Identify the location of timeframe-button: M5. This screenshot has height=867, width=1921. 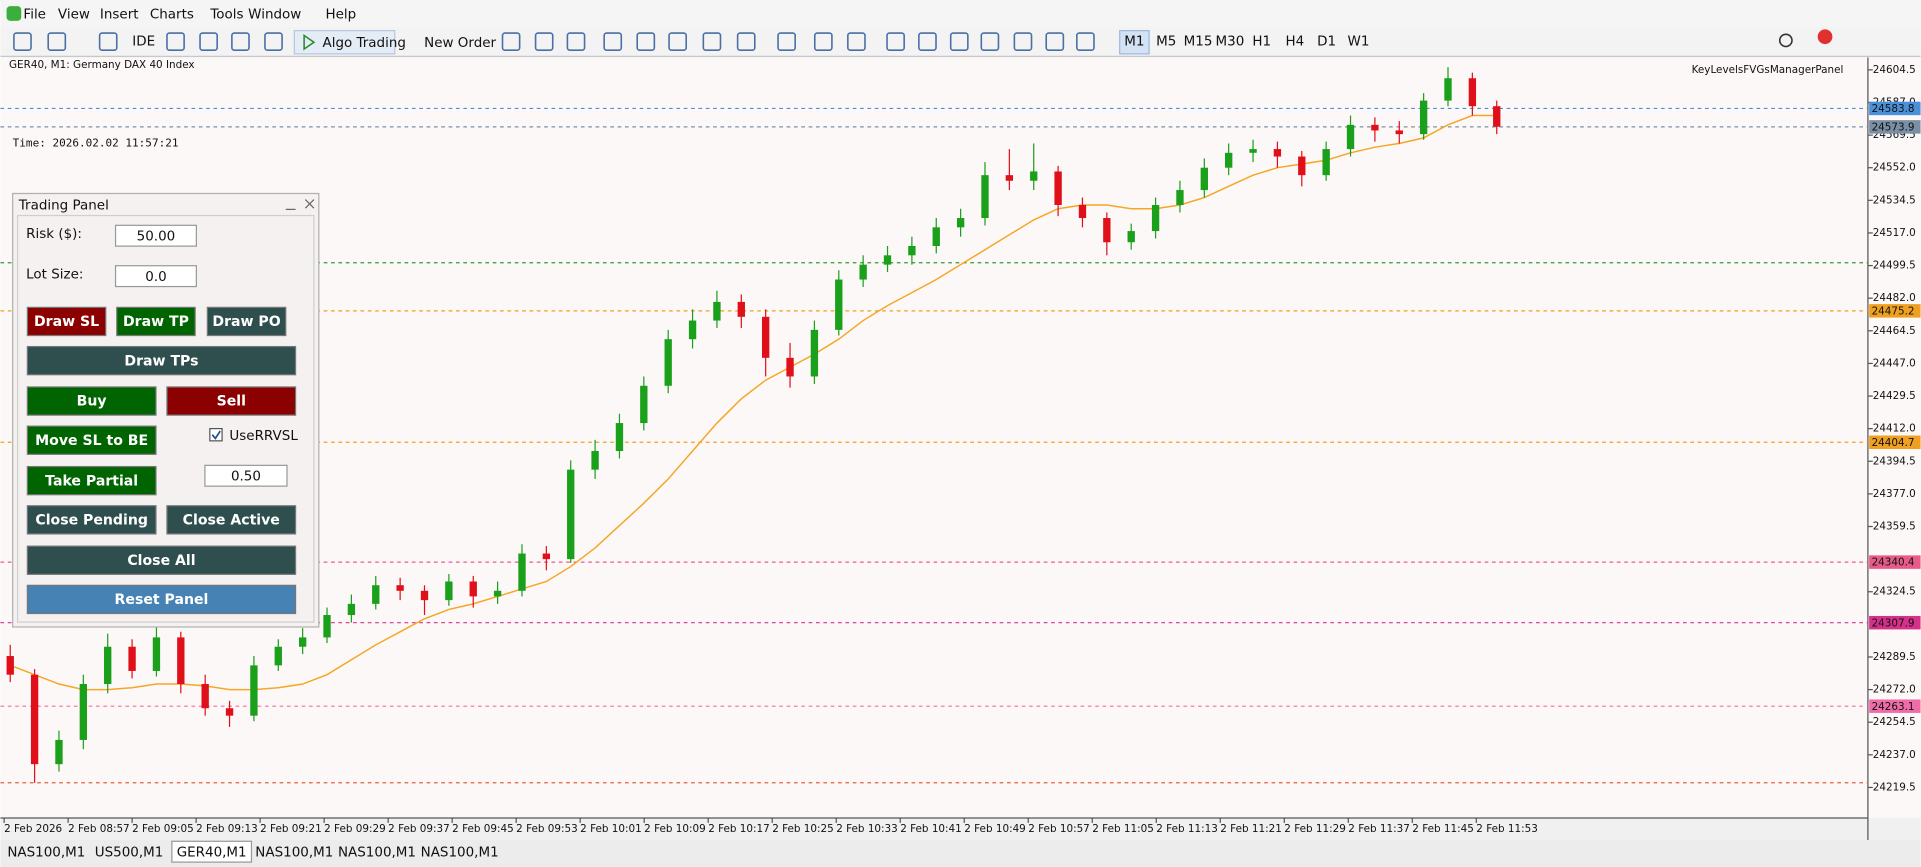
(1166, 42).